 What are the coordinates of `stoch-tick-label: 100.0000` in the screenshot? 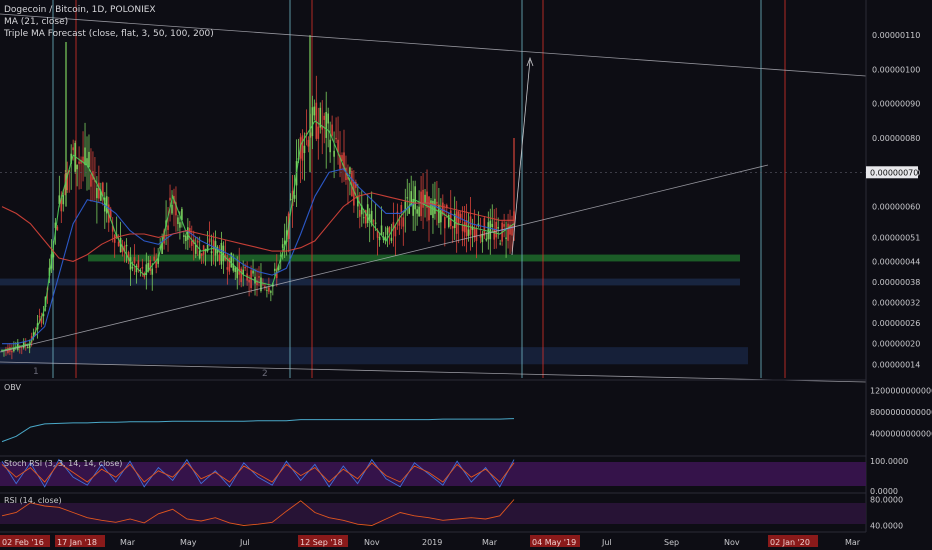 It's located at (889, 461).